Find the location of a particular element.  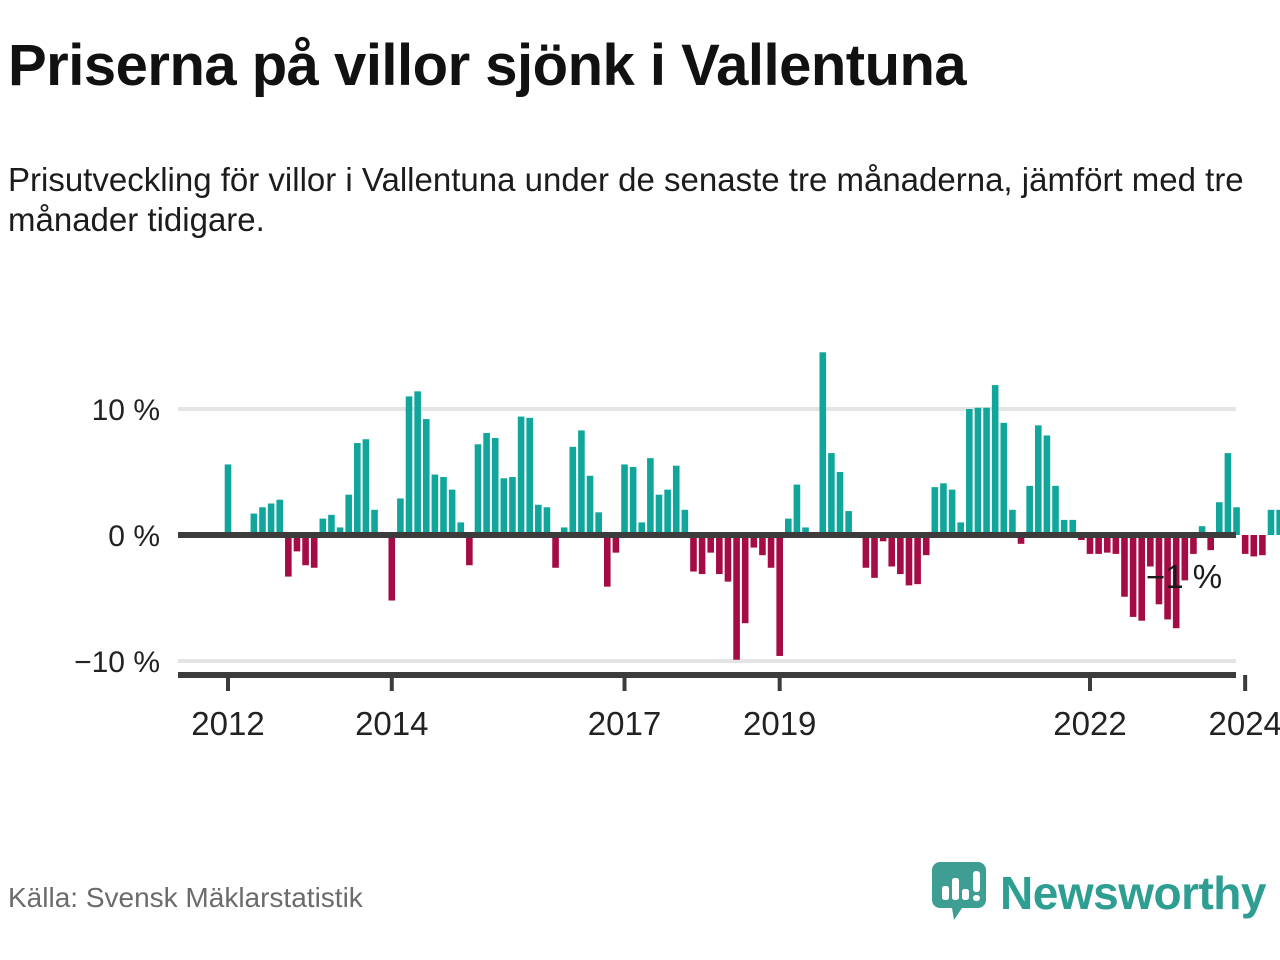

y-tick-label: −10 % is located at coordinates (117, 662).